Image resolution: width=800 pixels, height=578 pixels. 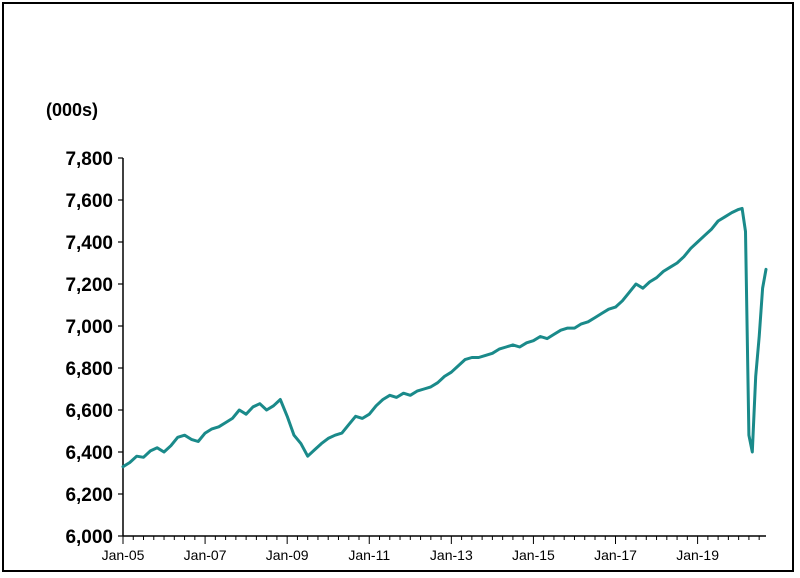 What do you see at coordinates (451, 555) in the screenshot?
I see `x-tick-label: Jan-13` at bounding box center [451, 555].